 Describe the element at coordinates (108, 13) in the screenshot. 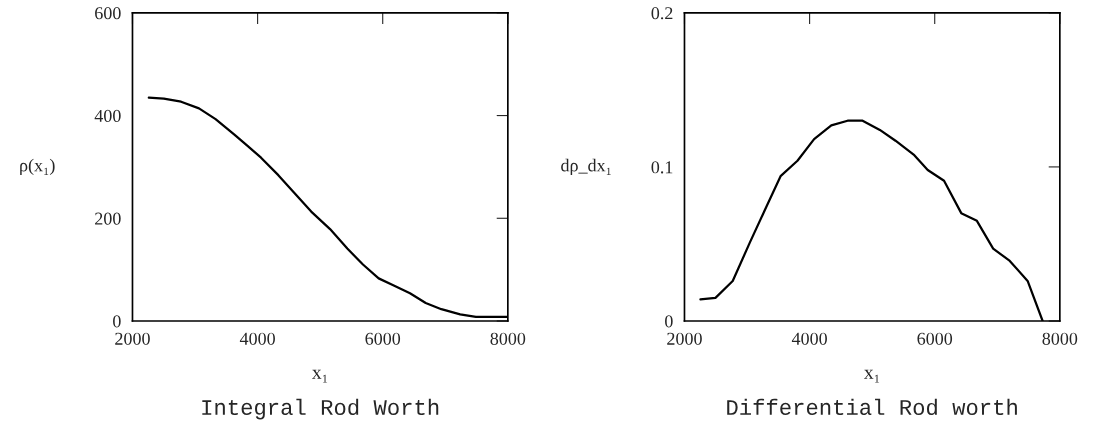

I see `y-tick-label: 600` at that location.